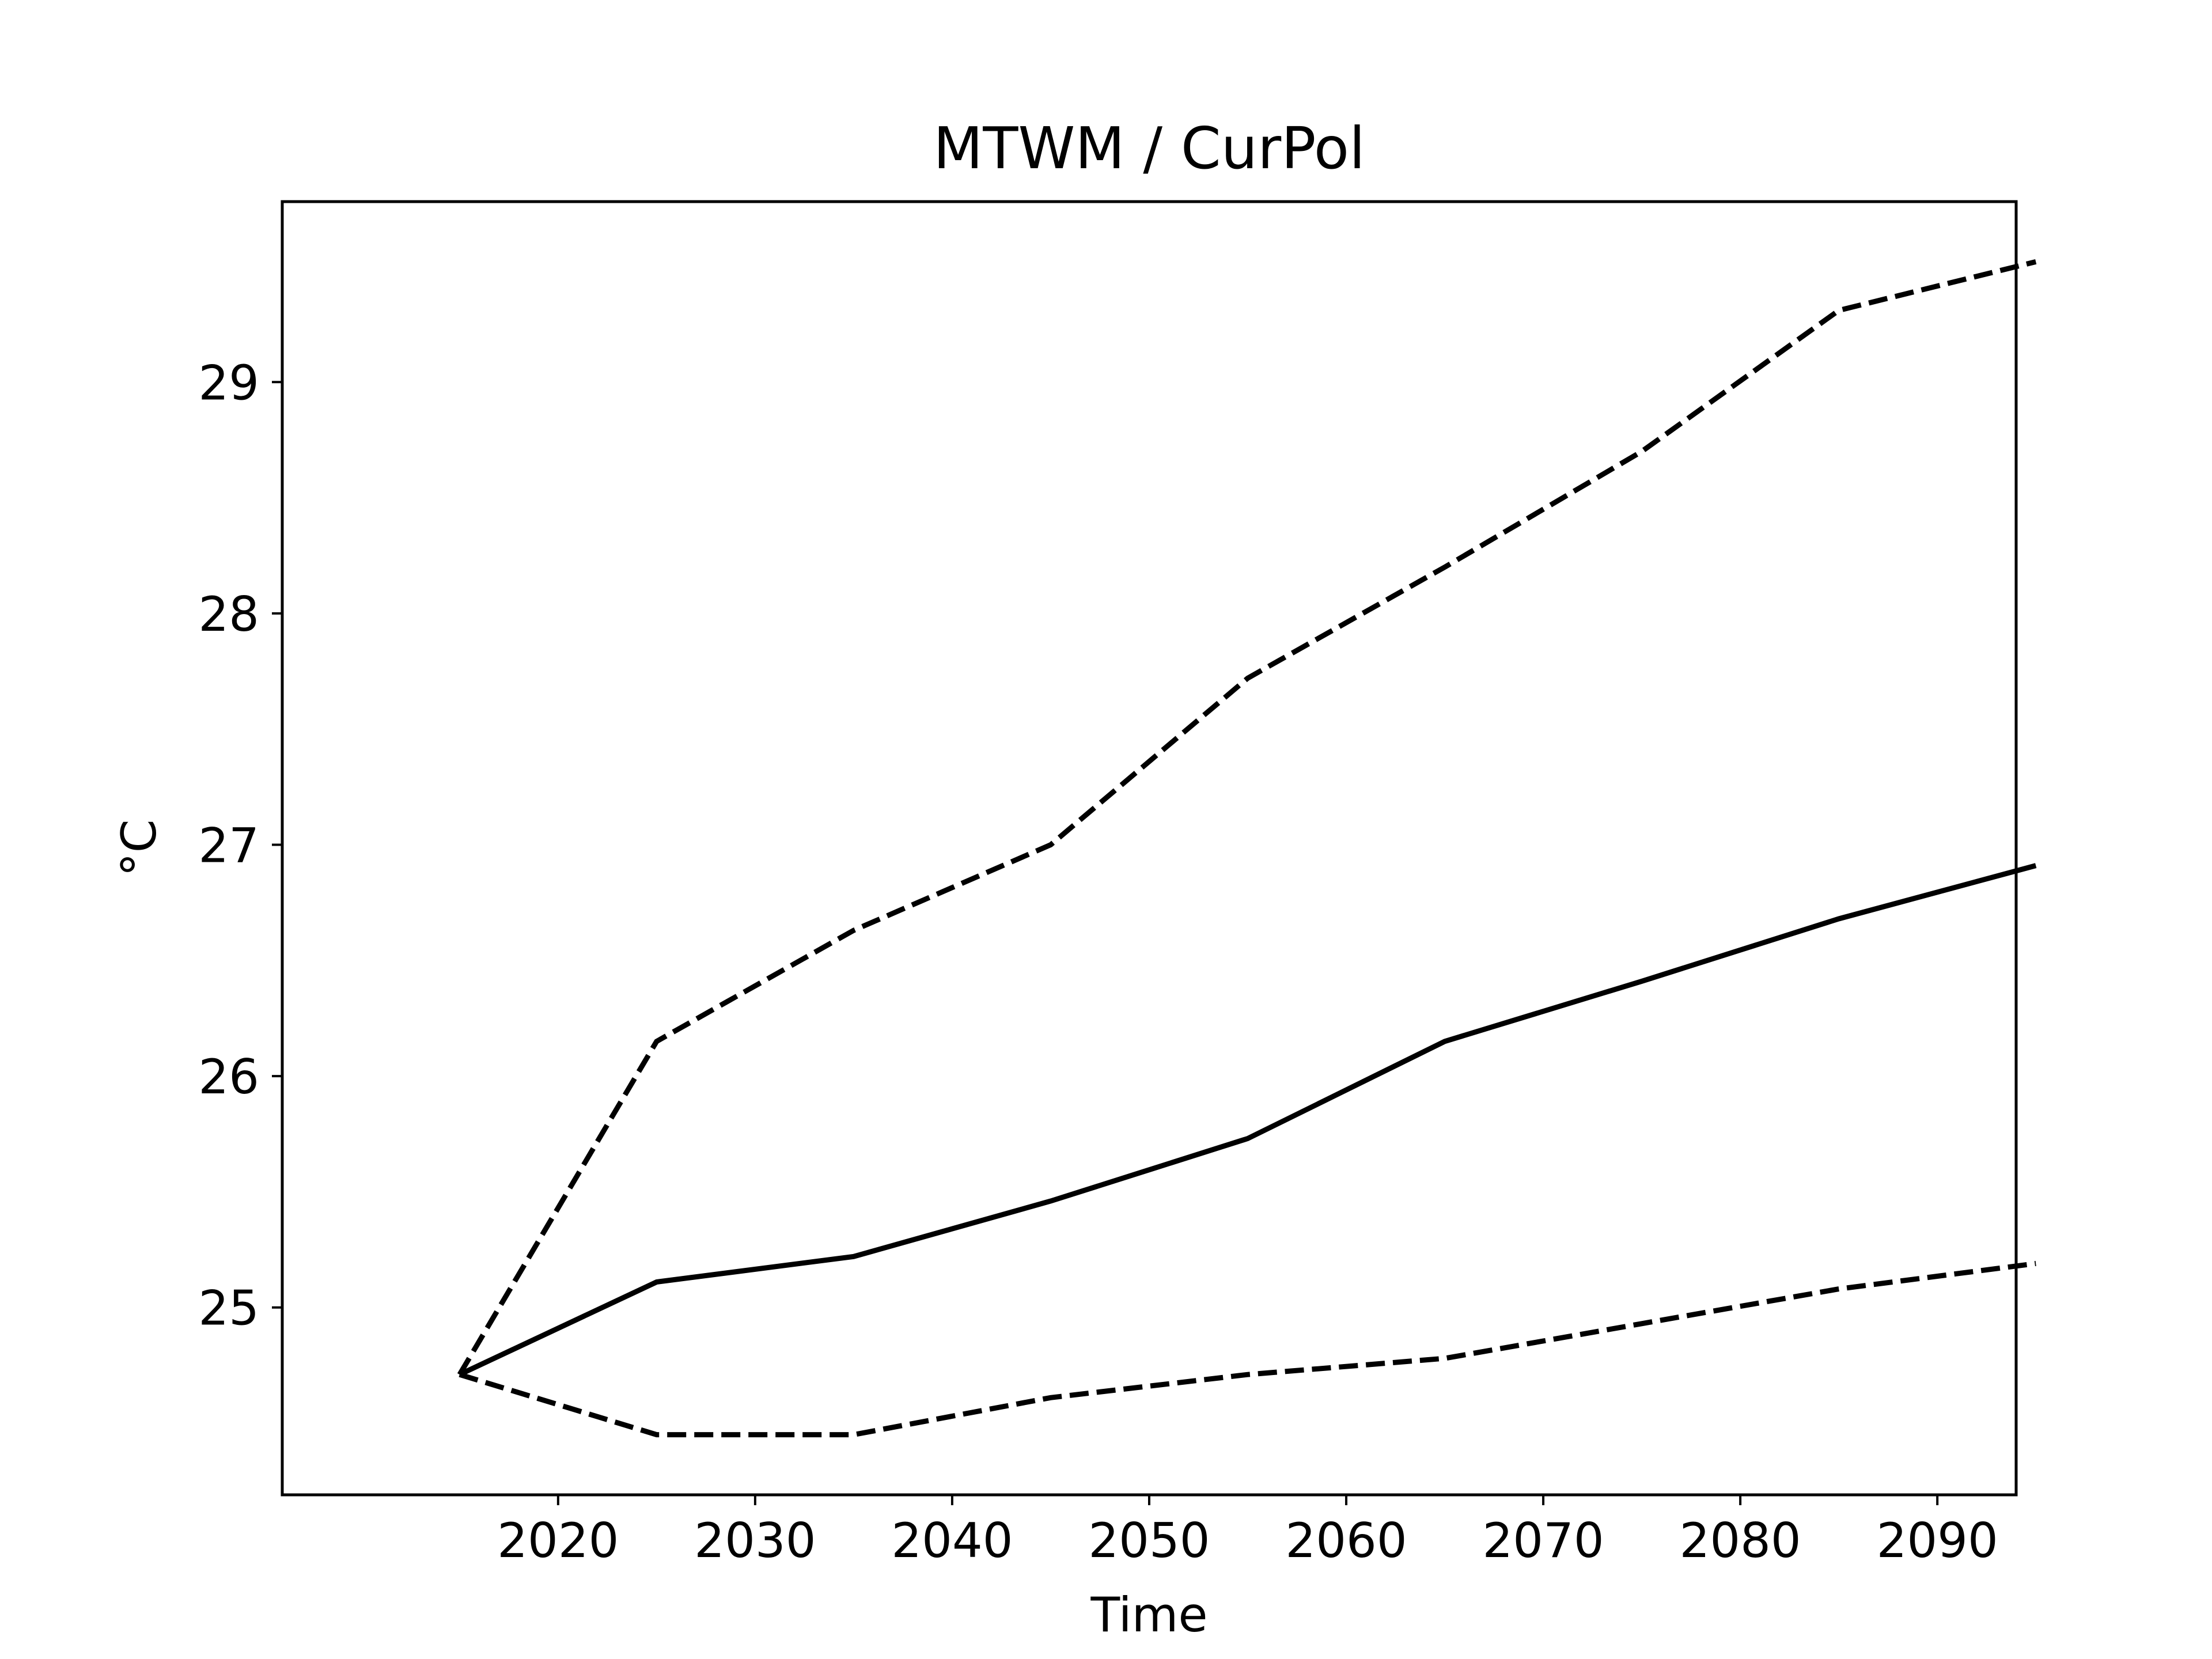  Describe the element at coordinates (952, 1541) in the screenshot. I see `x-tick-label: 2040` at that location.